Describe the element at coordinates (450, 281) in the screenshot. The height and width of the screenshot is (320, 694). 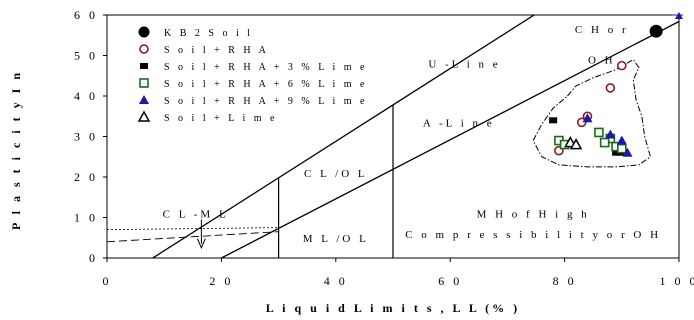
I see `x-tick-label: 6 0` at that location.